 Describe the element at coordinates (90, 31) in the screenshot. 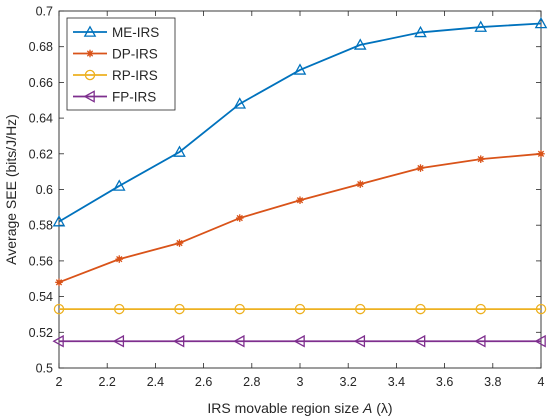

I see `legend-marker-me-irs` at that location.